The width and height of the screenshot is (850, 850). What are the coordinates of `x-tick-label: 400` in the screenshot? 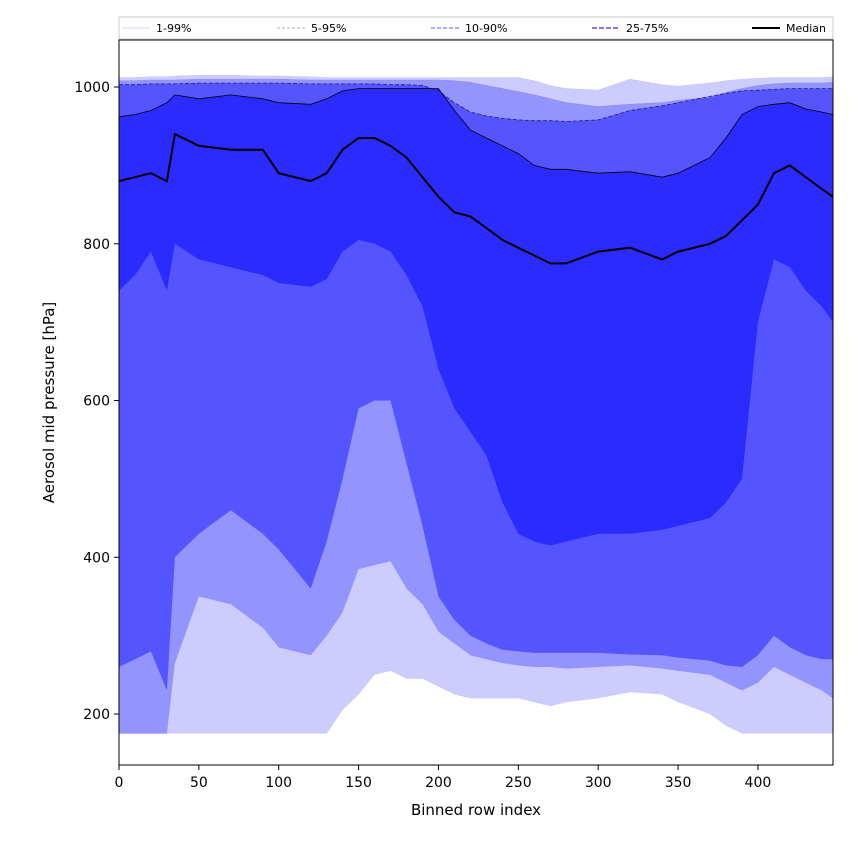 It's located at (758, 783).